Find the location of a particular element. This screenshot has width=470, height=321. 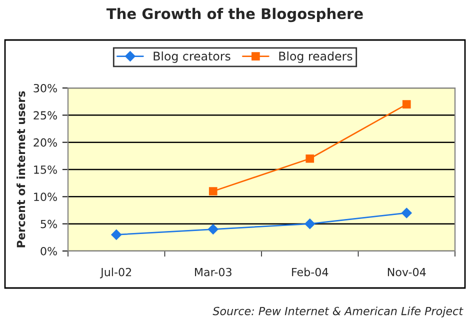

y-tick-label: 10% is located at coordinates (45, 197).